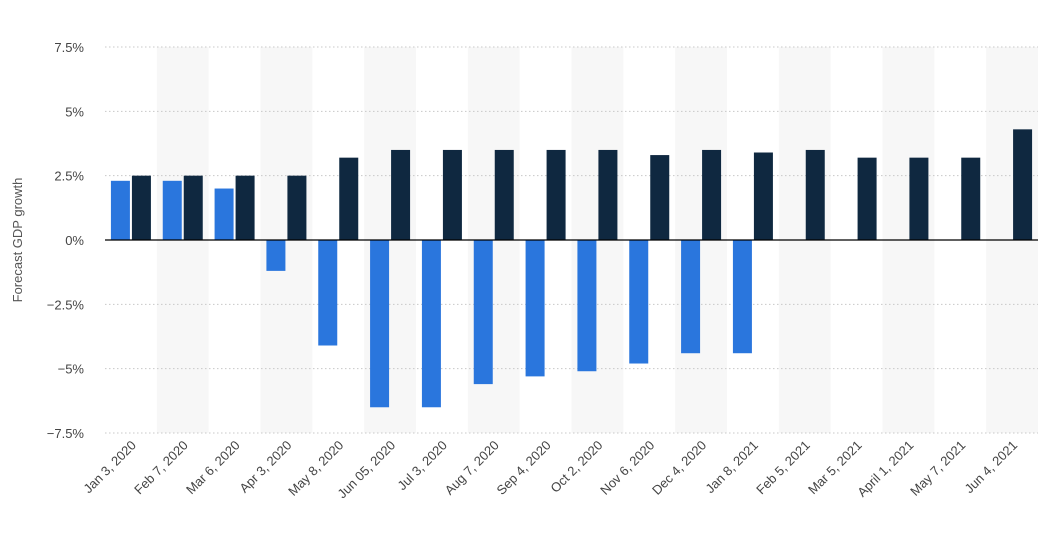  What do you see at coordinates (74, 240) in the screenshot?
I see `y-tick-label: 0%` at bounding box center [74, 240].